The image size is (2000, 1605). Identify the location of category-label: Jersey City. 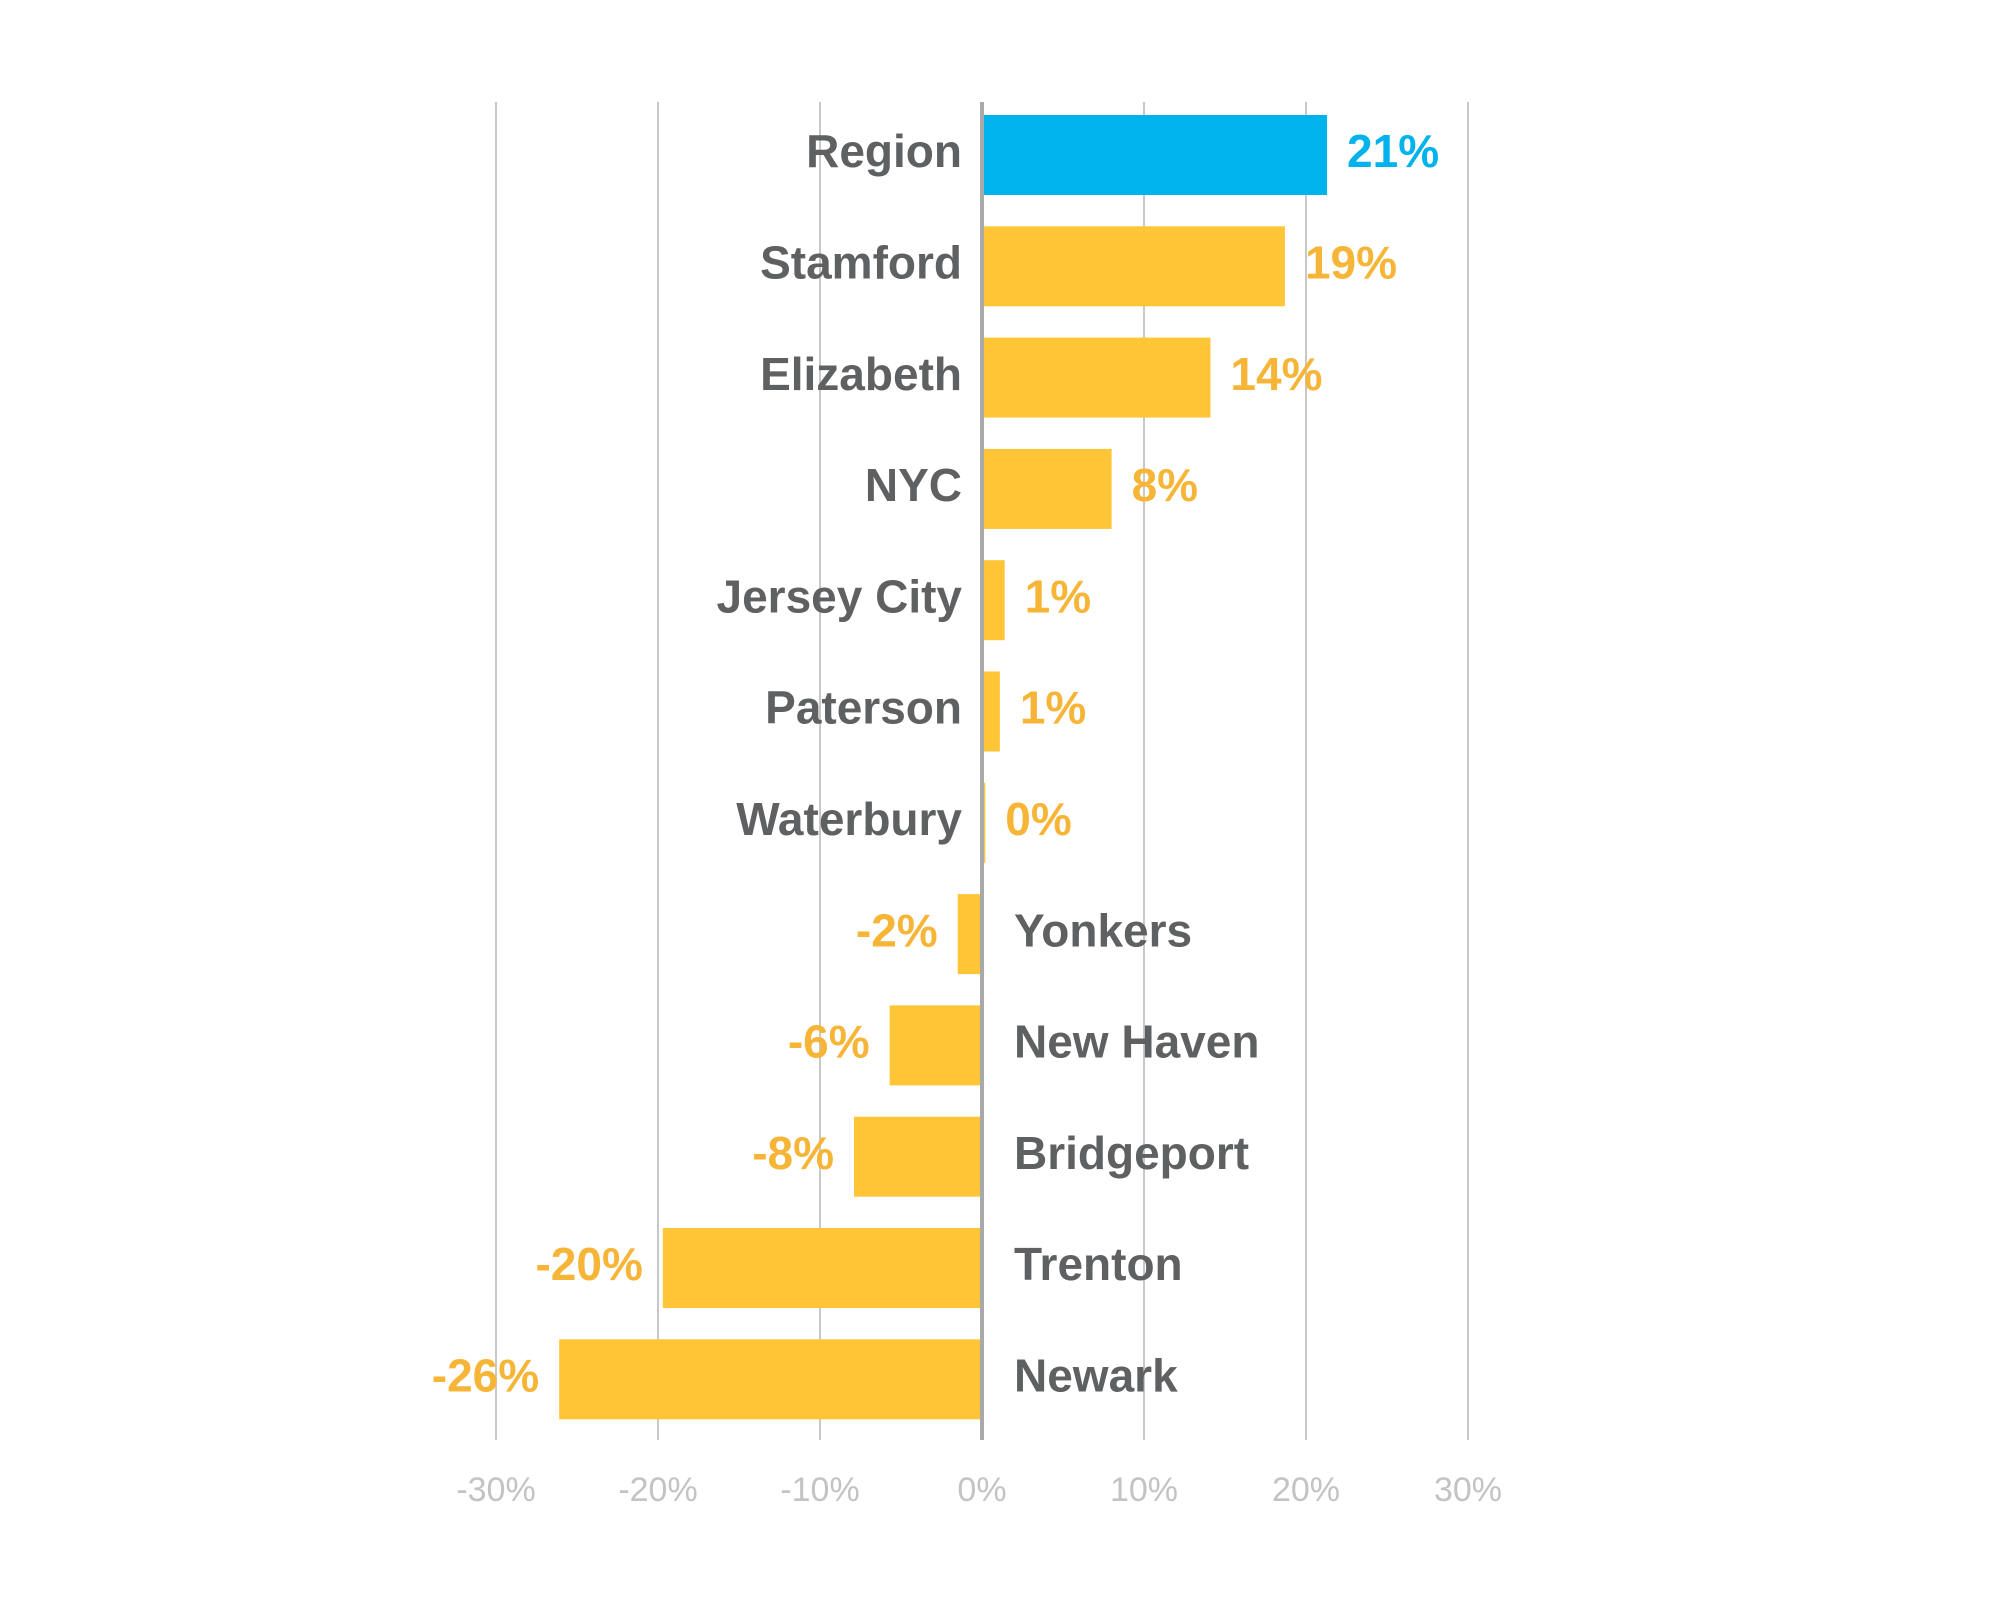
(840, 596).